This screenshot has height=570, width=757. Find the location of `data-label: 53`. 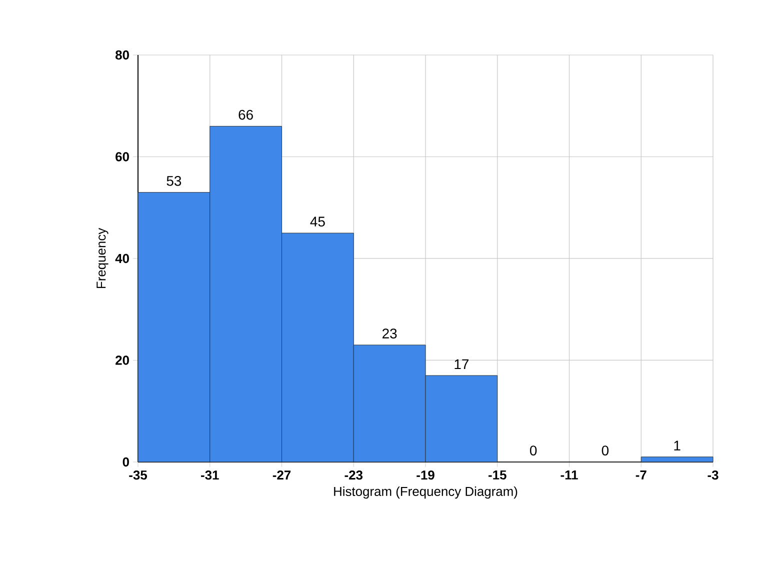

data-label: 53 is located at coordinates (174, 181).